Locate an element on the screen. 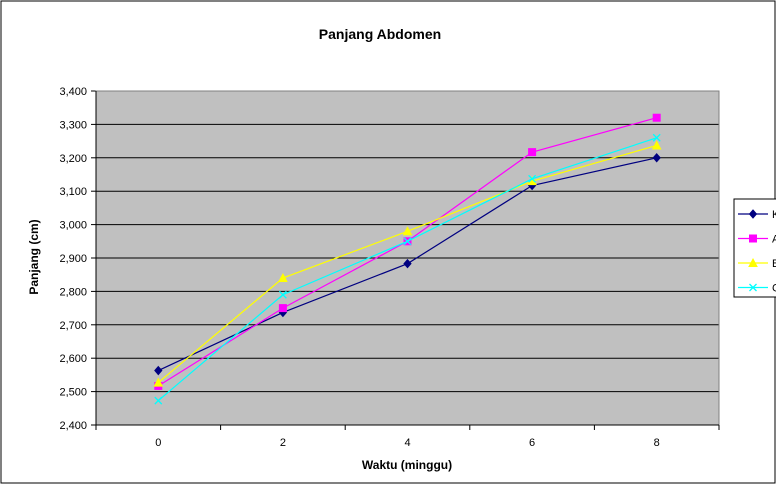 This screenshot has height=484, width=776. x-tick-label: 2 is located at coordinates (283, 443).